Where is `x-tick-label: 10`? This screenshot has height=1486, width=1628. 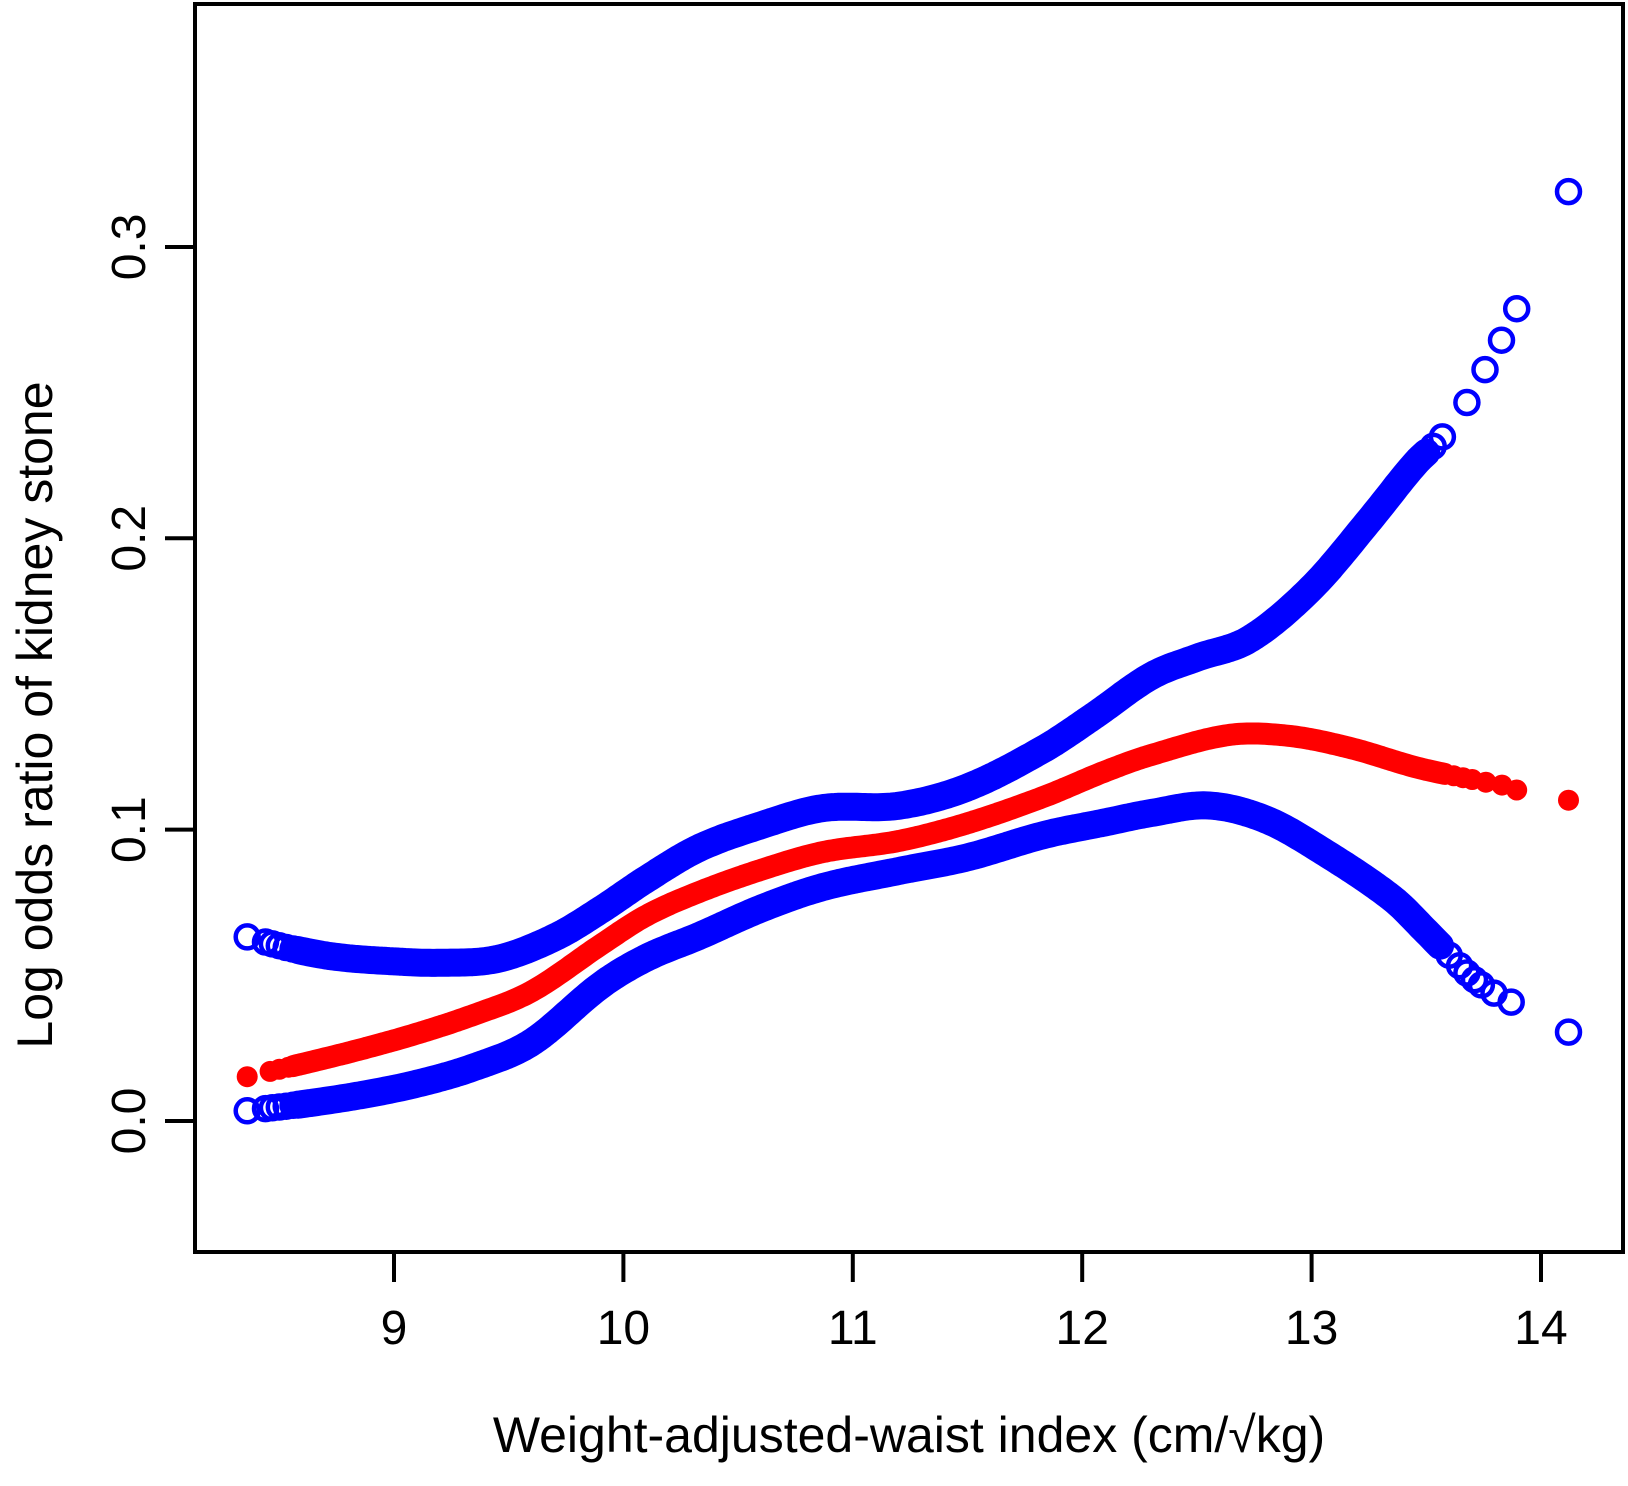
x-tick-label: 10 is located at coordinates (623, 1328).